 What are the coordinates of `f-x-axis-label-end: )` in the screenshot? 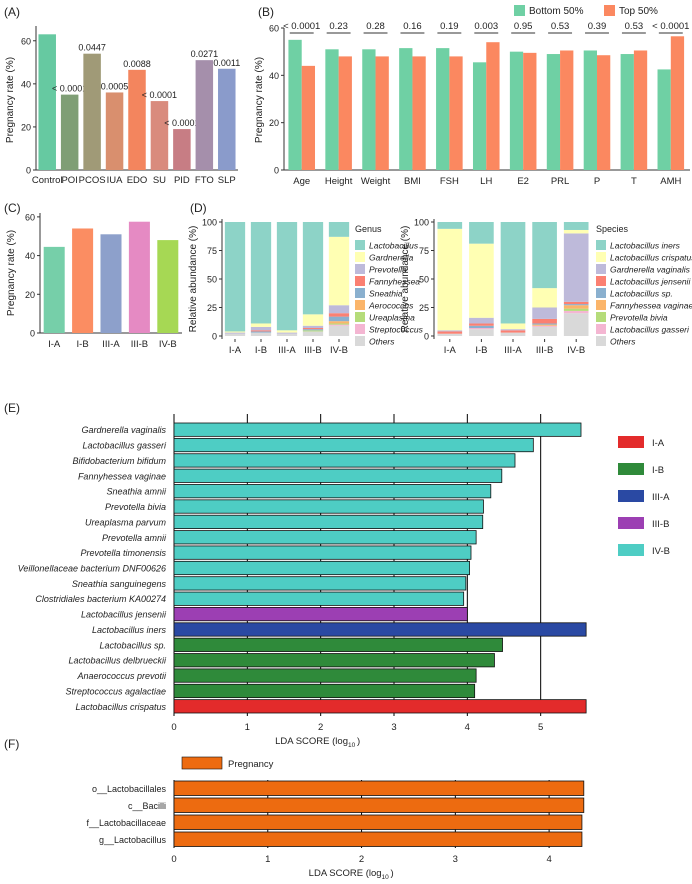 It's located at (392, 873).